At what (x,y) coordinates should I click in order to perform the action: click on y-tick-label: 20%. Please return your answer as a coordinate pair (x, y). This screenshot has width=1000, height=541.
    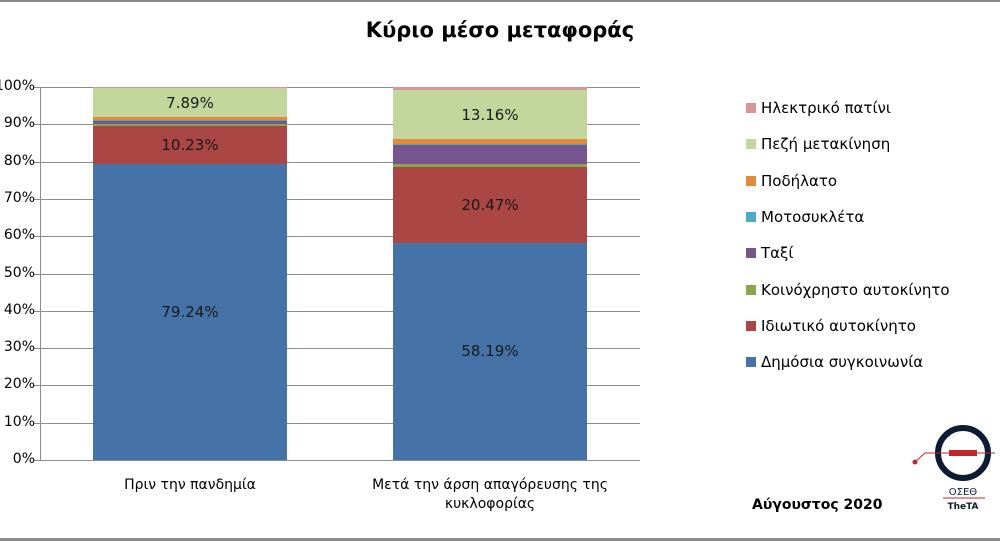
    Looking at the image, I should click on (19, 384).